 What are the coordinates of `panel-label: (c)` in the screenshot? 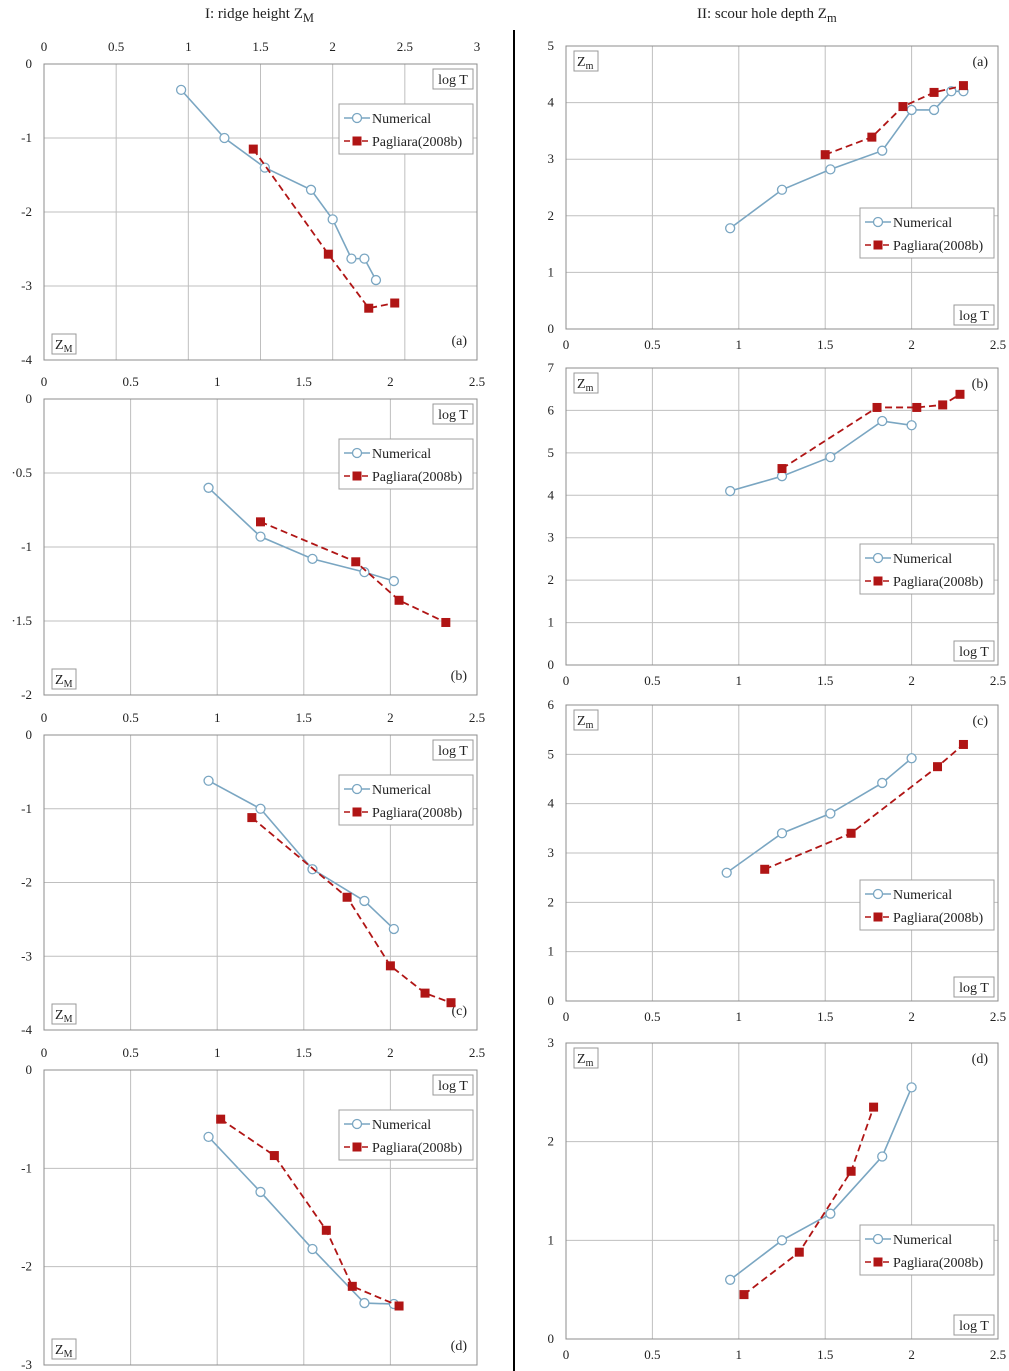 It's located at (459, 1011).